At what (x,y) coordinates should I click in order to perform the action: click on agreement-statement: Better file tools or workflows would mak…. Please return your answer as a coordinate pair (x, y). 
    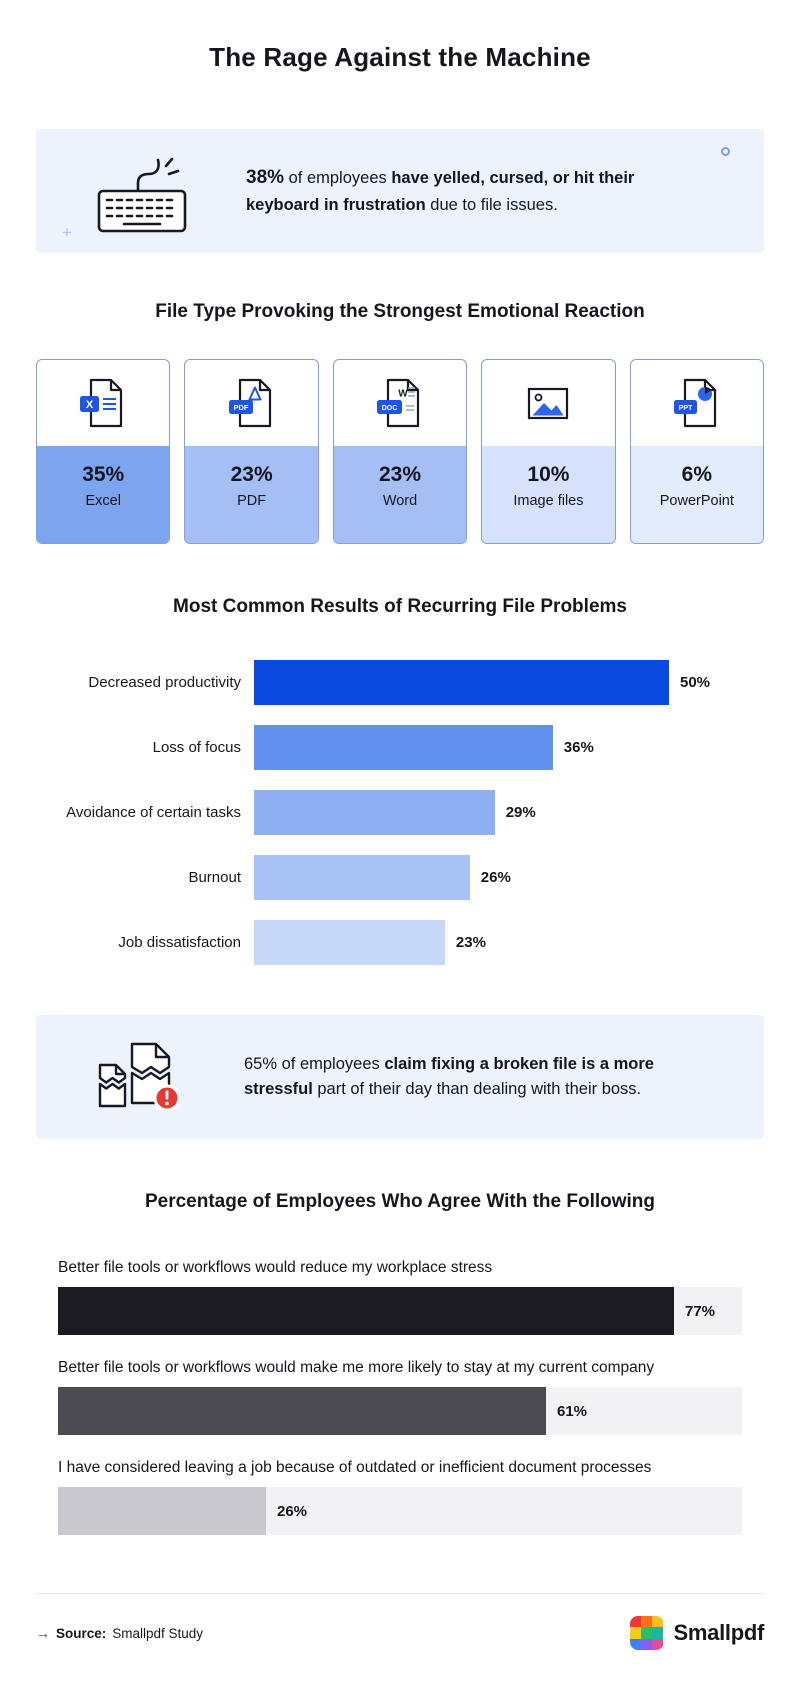
    Looking at the image, I should click on (356, 1367).